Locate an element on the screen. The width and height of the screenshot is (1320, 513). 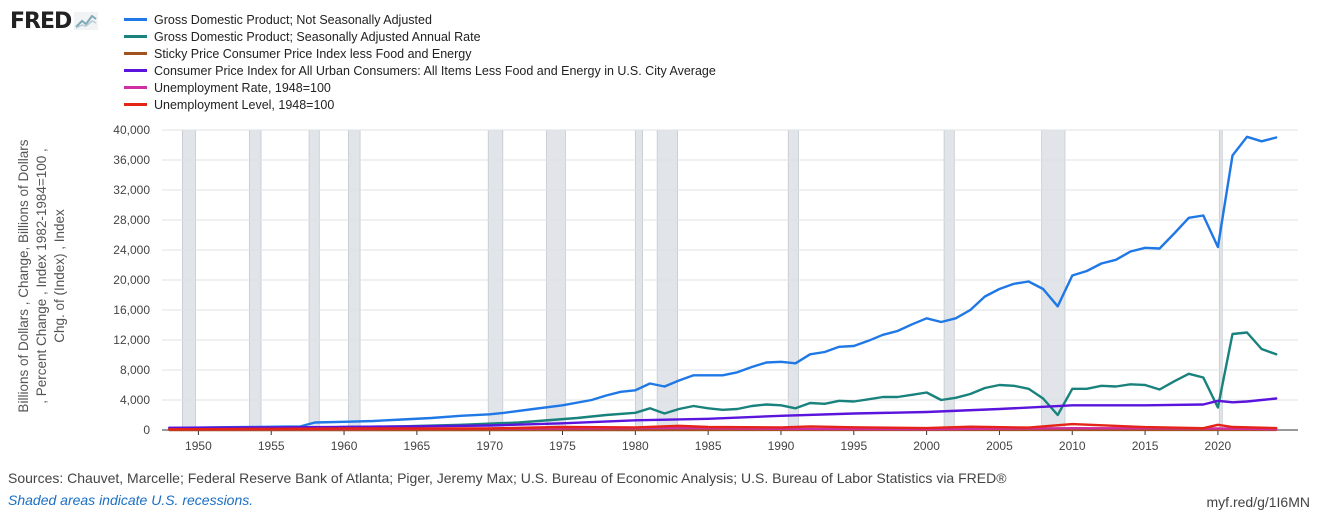
legend-label: Unemployment Level, 1948=100 is located at coordinates (244, 104).